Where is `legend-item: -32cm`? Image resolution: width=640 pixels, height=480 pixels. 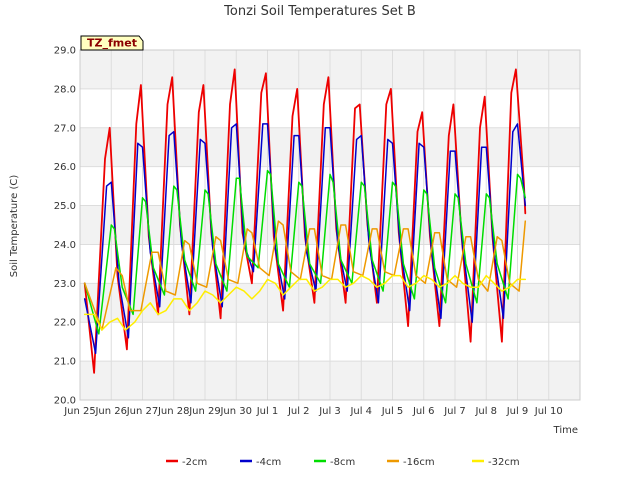
legend-item: -32cm is located at coordinates (496, 462).